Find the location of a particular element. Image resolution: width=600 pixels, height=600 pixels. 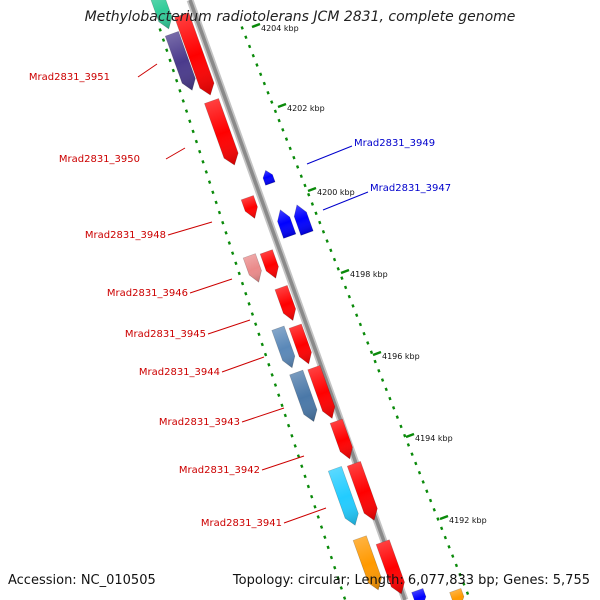

gene-label: Mrad2831_3951 is located at coordinates (69, 77).